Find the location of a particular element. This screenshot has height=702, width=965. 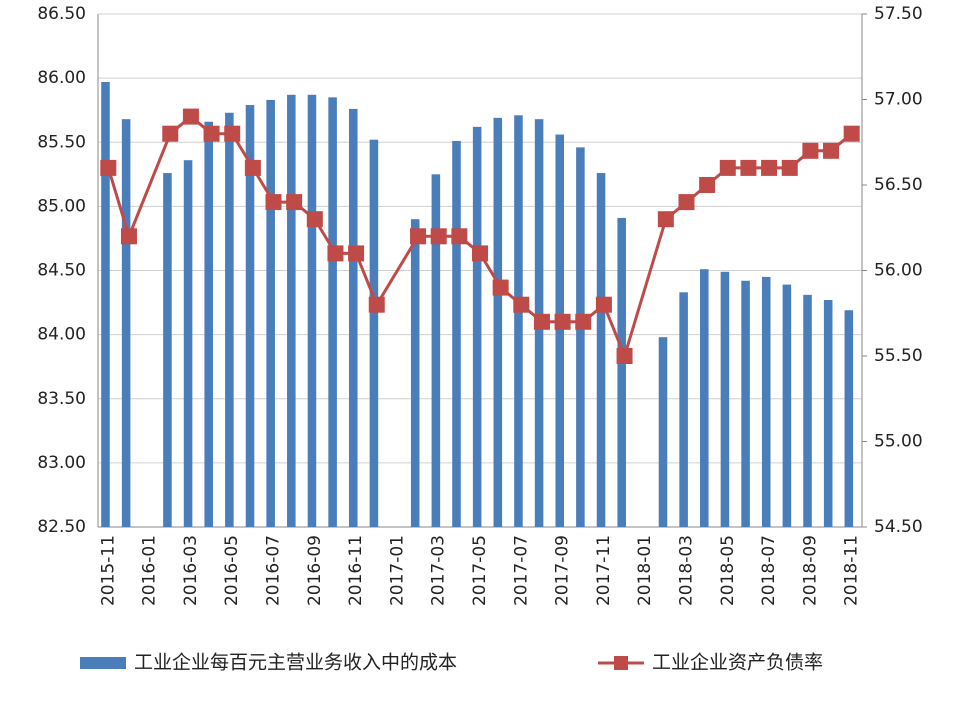

x-tick-label: 2016-09 is located at coordinates (315, 570).